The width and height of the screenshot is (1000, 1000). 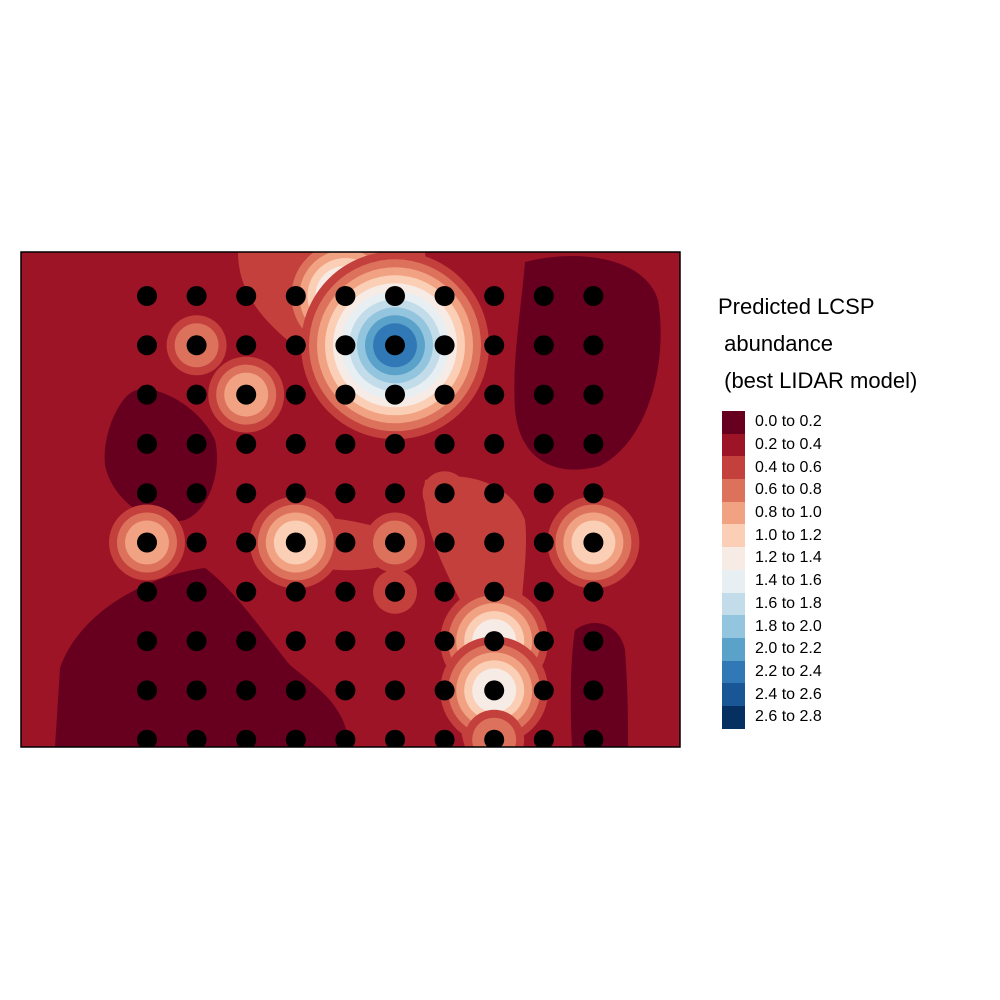 I want to click on legend-item: 1.2 to 1.4, so click(x=853, y=558).